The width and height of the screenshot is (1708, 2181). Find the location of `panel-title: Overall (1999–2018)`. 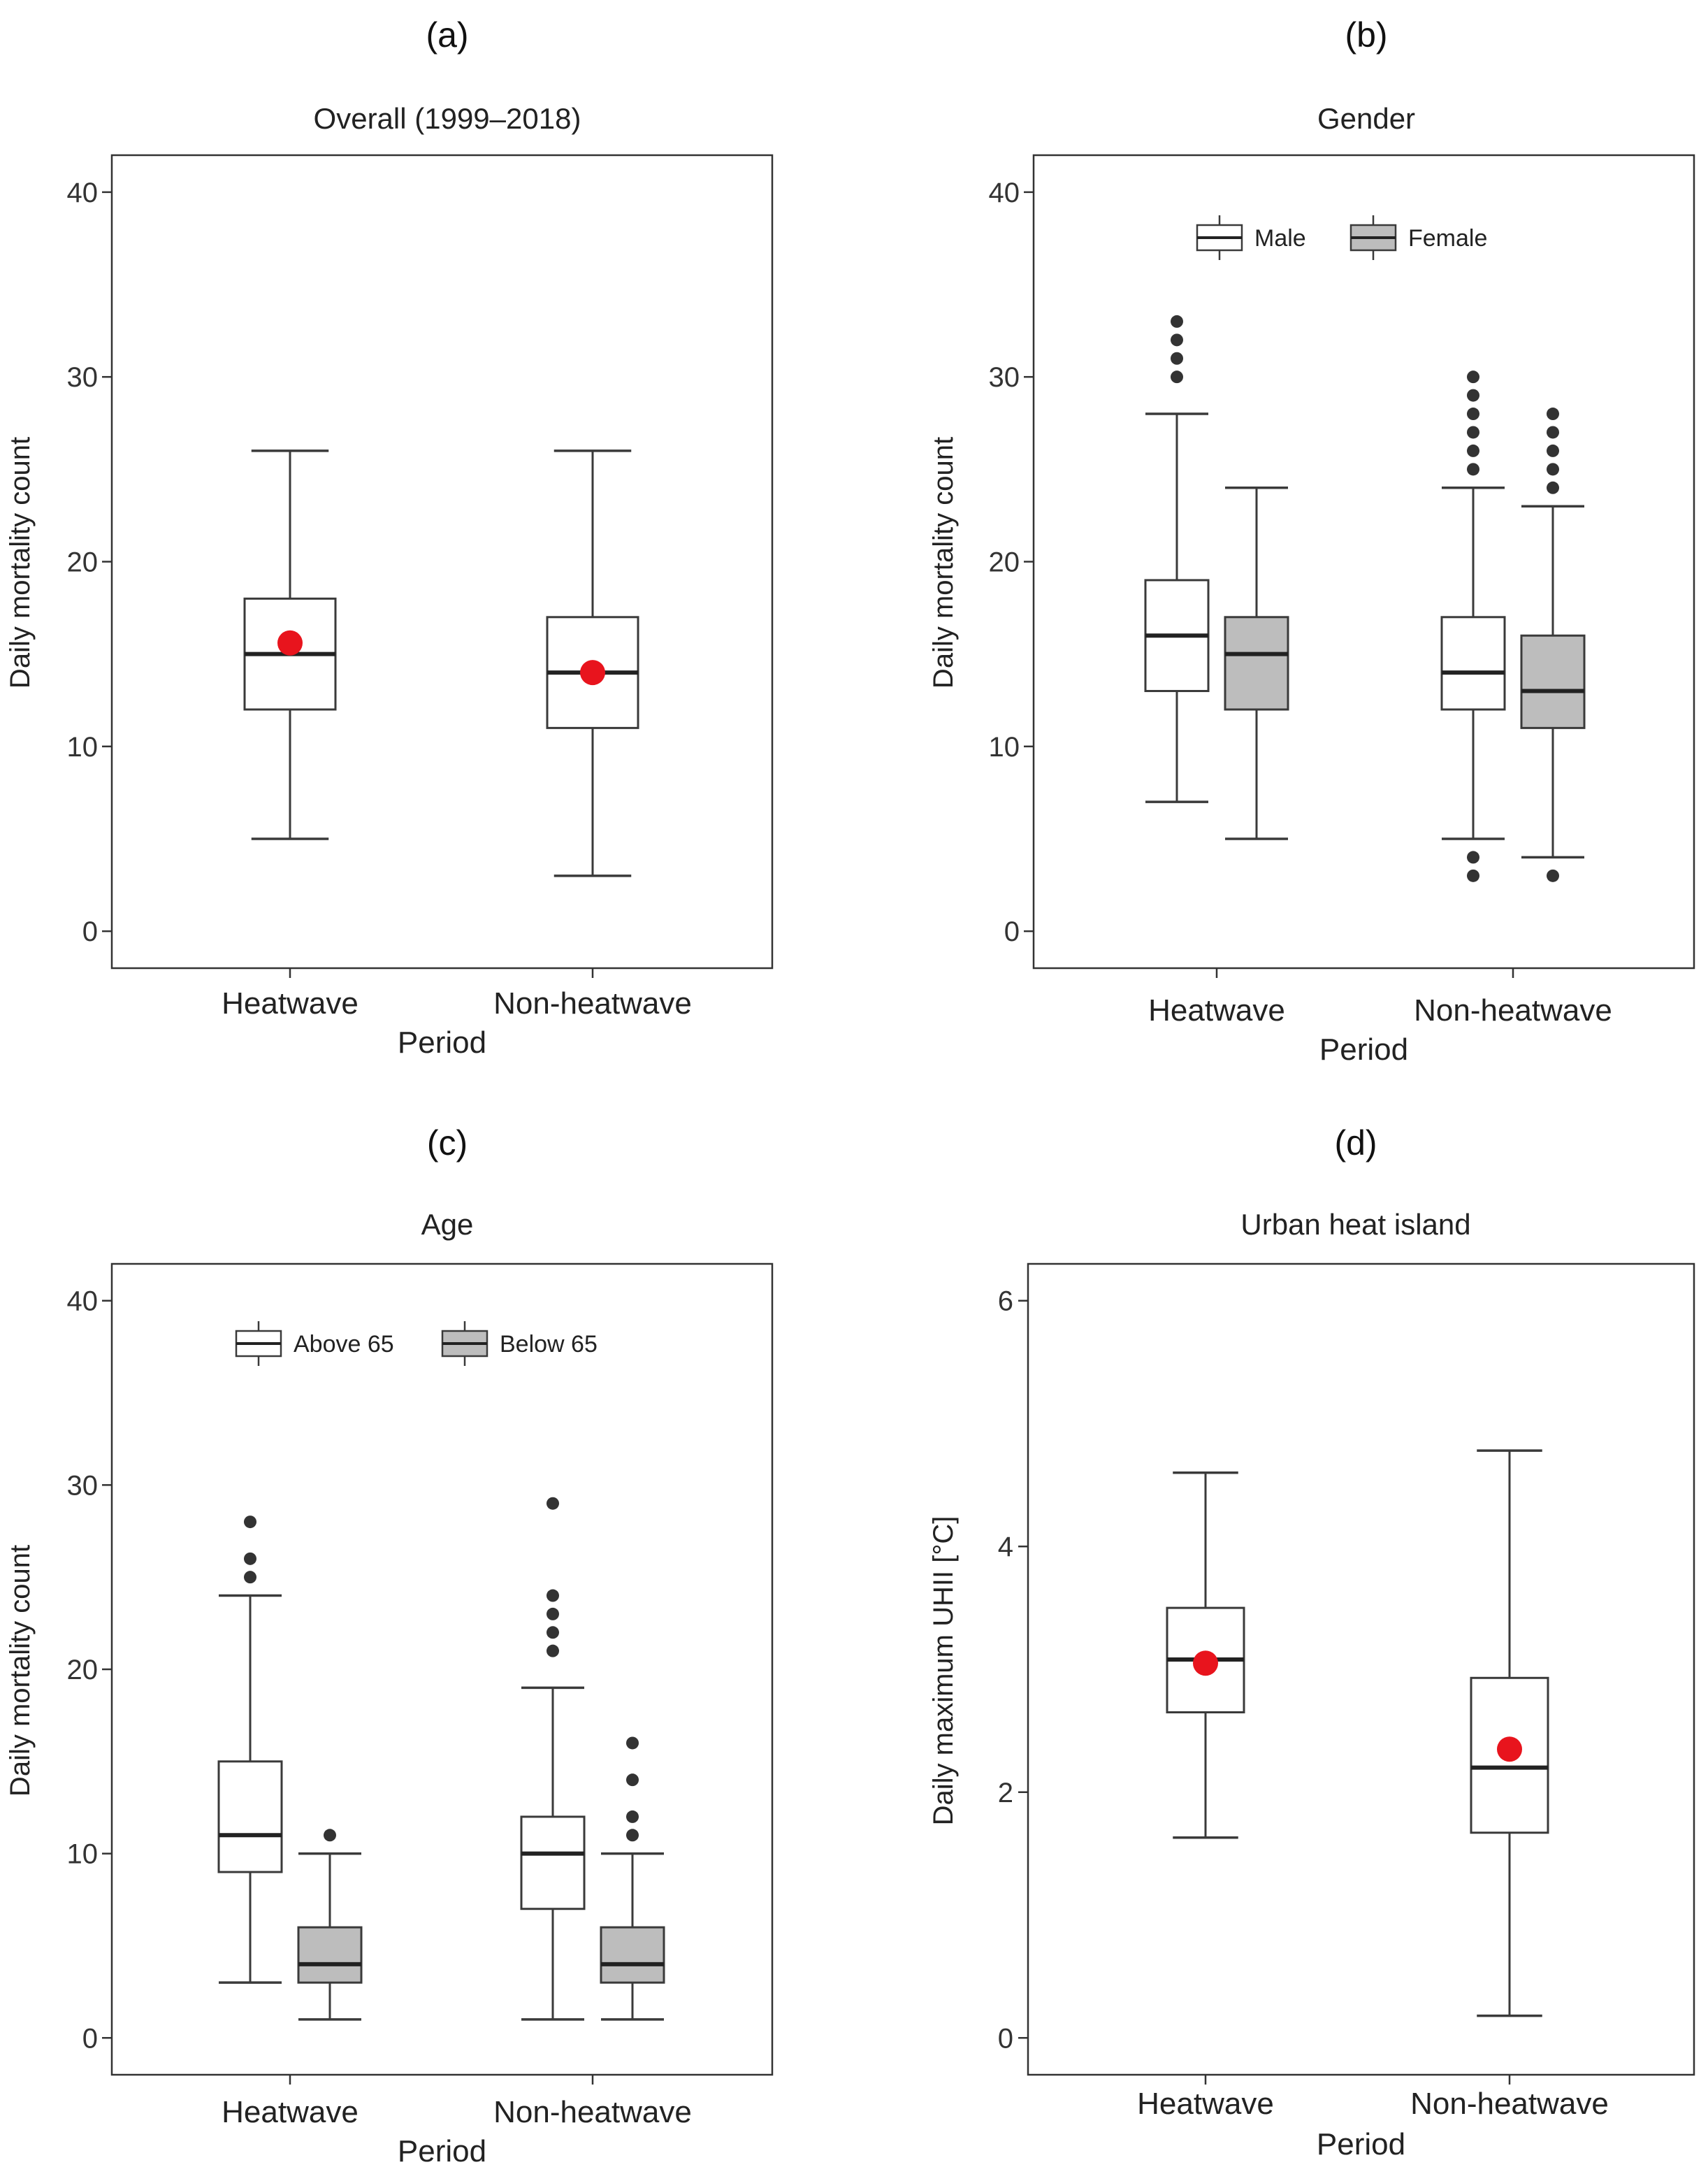

panel-title: Overall (1999–2018) is located at coordinates (447, 118).